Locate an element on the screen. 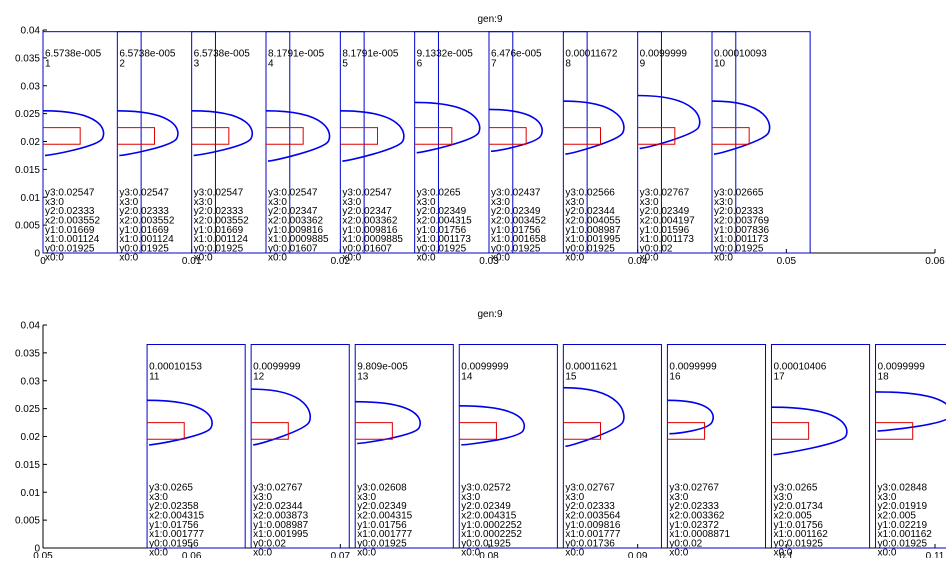 The width and height of the screenshot is (946, 563). x-tick-label: 0 is located at coordinates (43, 261).